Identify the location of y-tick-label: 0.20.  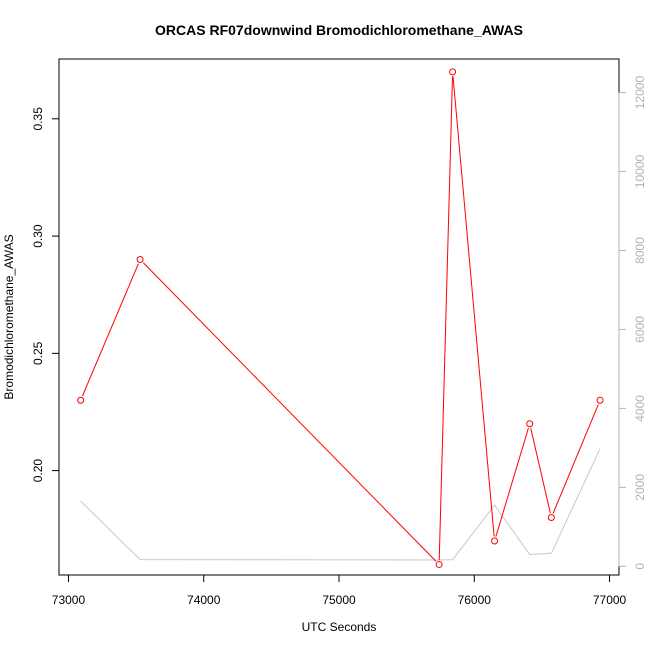
(38, 471).